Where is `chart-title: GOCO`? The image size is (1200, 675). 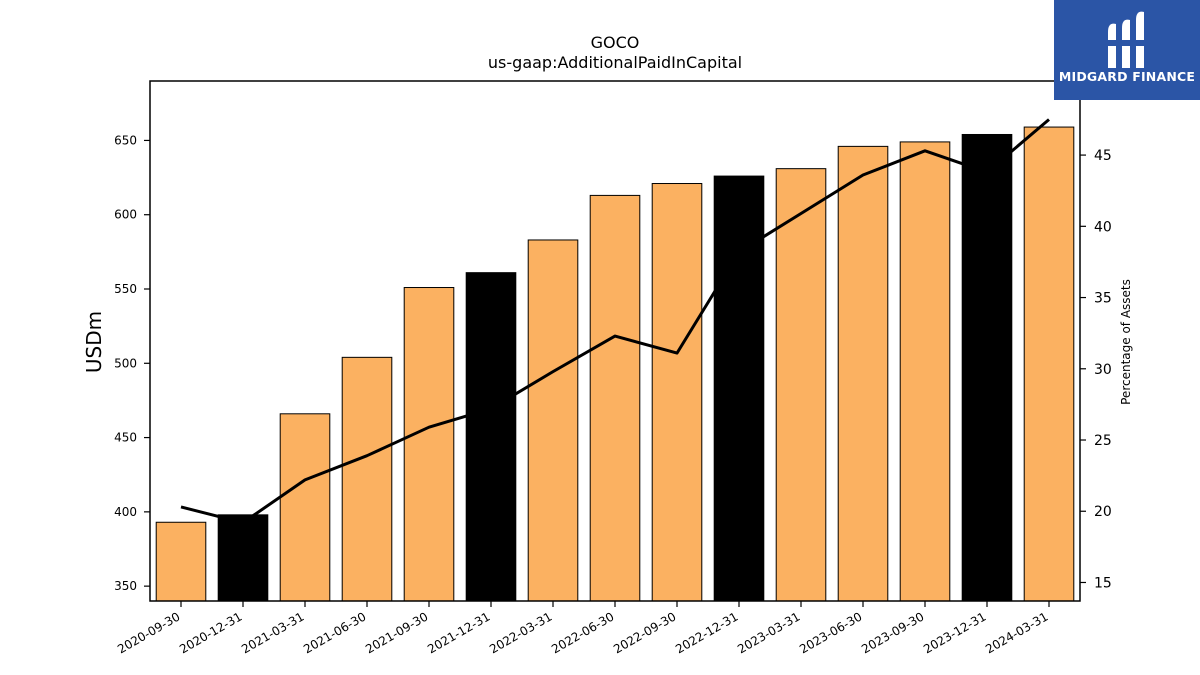
chart-title: GOCO is located at coordinates (615, 42).